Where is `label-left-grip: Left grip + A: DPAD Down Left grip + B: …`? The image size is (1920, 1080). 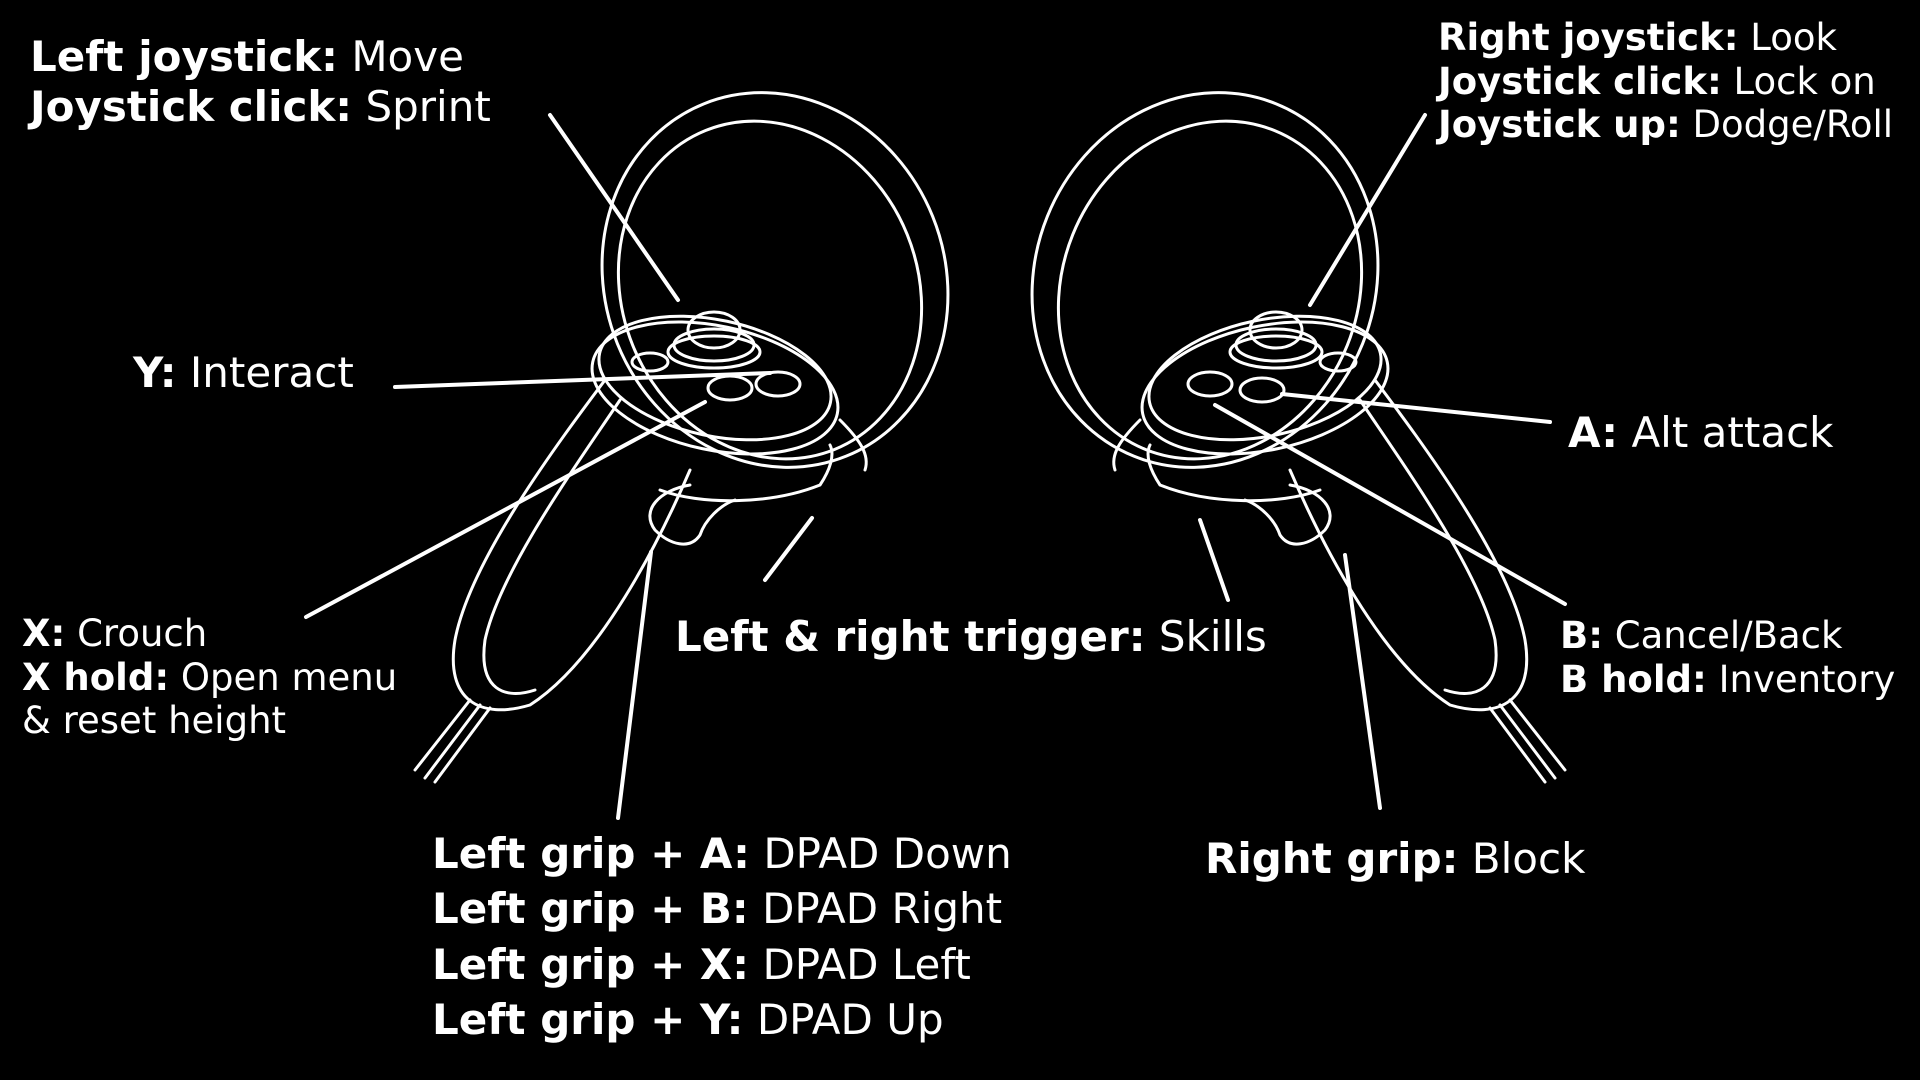 label-left-grip: Left grip + A: DPAD Down Left grip + B: … is located at coordinates (722, 937).